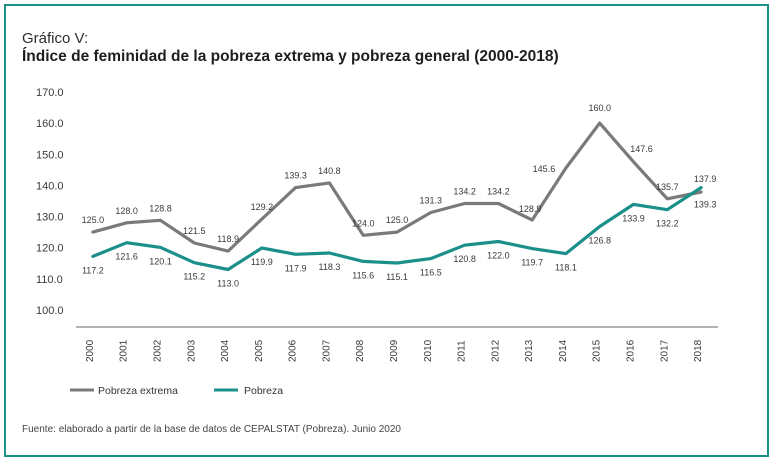 The height and width of the screenshot is (465, 777). Describe the element at coordinates (664, 350) in the screenshot. I see `x-tick-label: 2017` at that location.